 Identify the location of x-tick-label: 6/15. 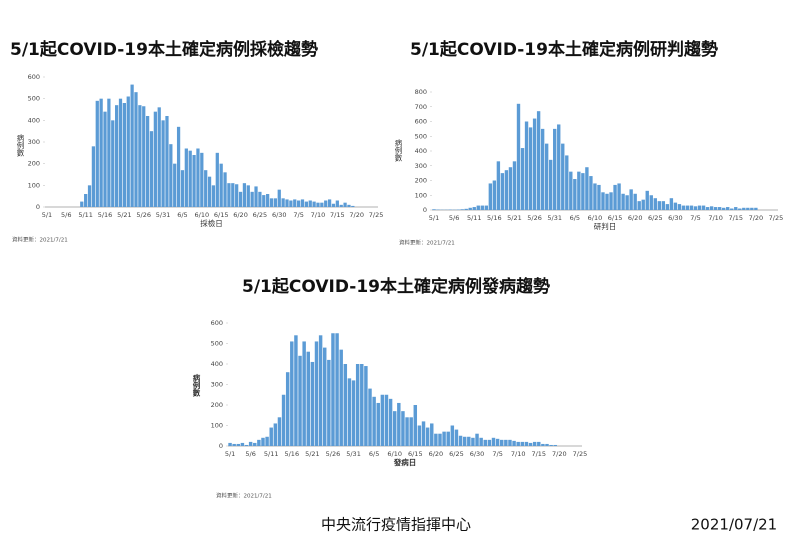
(415, 454).